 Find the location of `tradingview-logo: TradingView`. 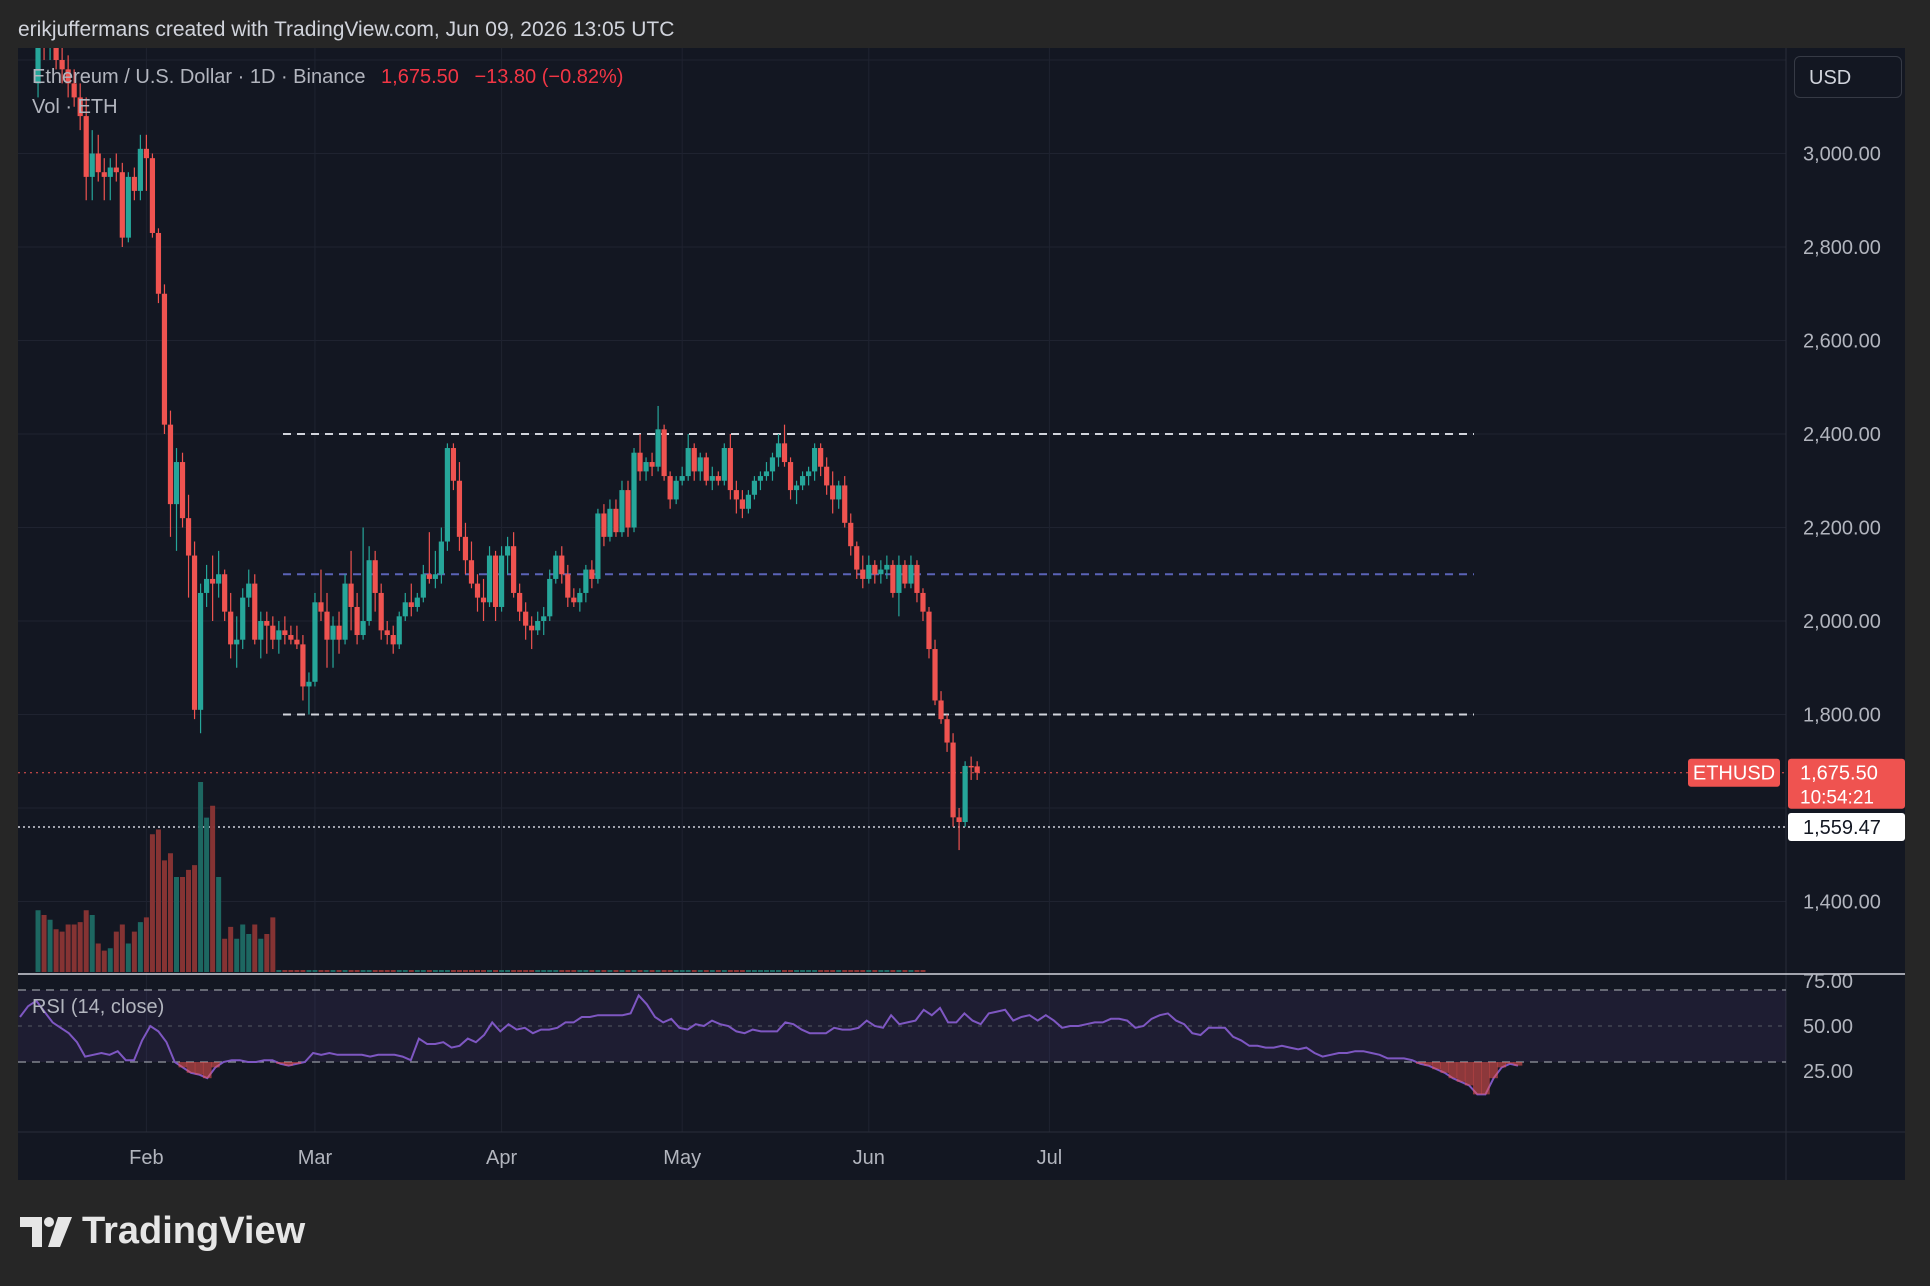

tradingview-logo: TradingView is located at coordinates (162, 1231).